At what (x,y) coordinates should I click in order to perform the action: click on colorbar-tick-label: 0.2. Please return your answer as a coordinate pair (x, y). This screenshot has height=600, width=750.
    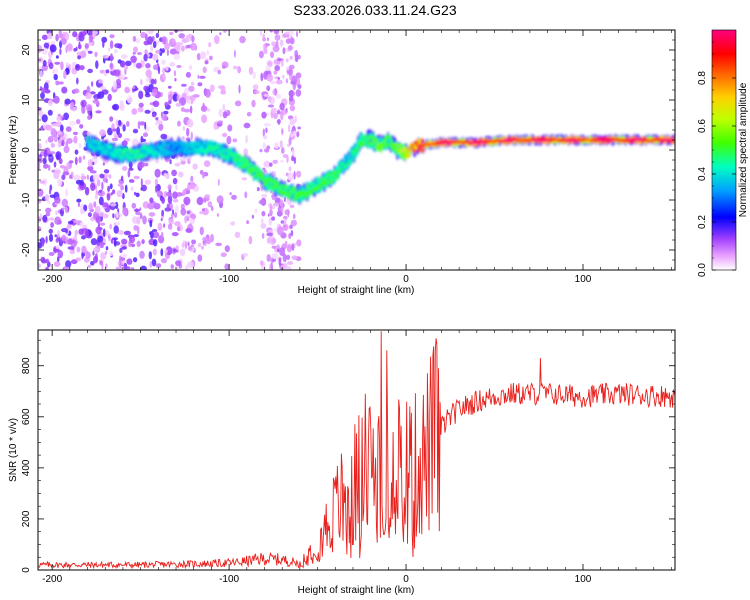
    Looking at the image, I should click on (702, 222).